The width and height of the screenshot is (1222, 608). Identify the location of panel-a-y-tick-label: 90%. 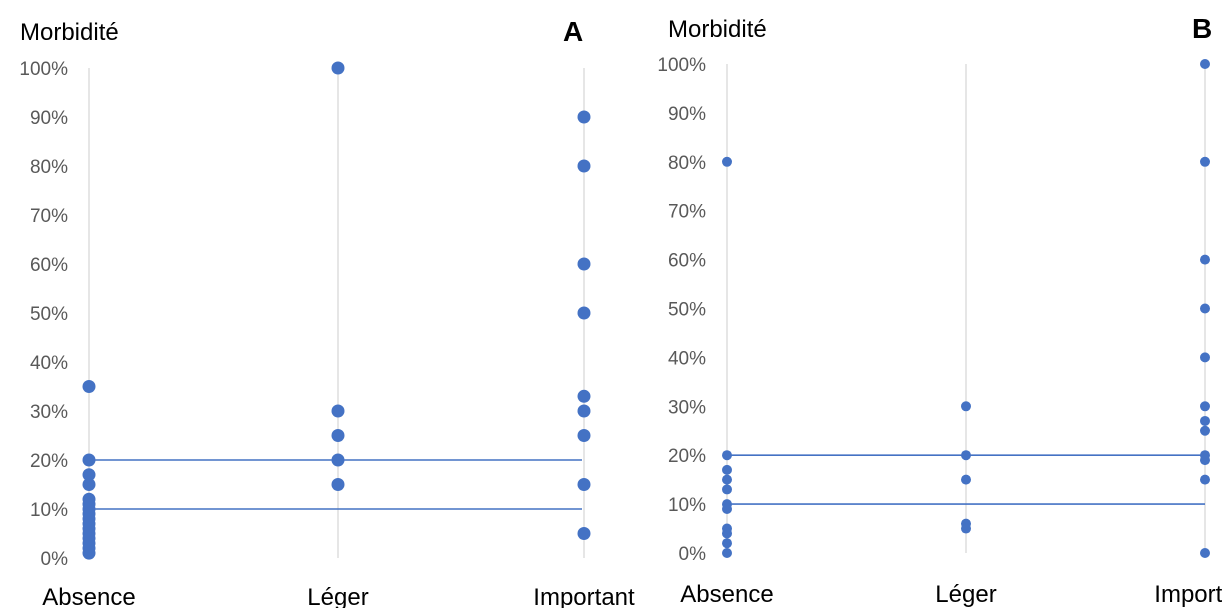
(49, 118).